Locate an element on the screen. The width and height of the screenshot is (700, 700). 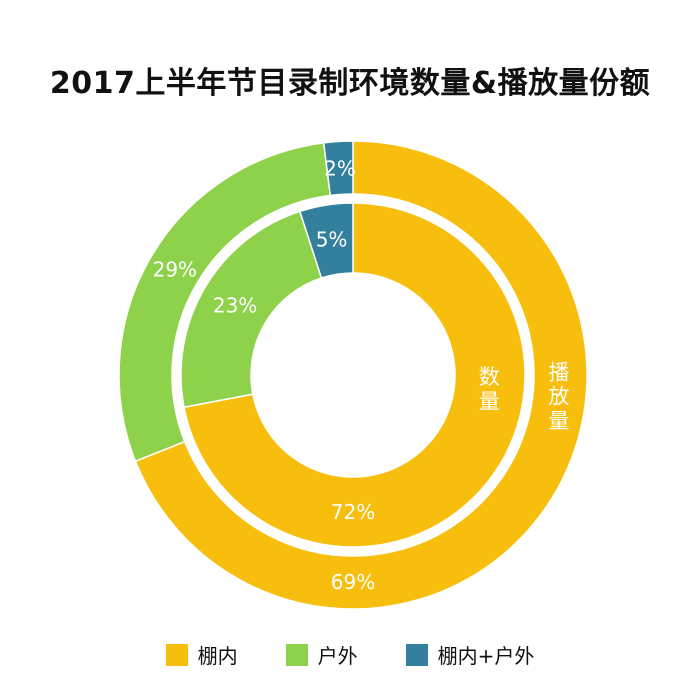
inner-ring-label-indoor-outdoor: 5% is located at coordinates (332, 240).